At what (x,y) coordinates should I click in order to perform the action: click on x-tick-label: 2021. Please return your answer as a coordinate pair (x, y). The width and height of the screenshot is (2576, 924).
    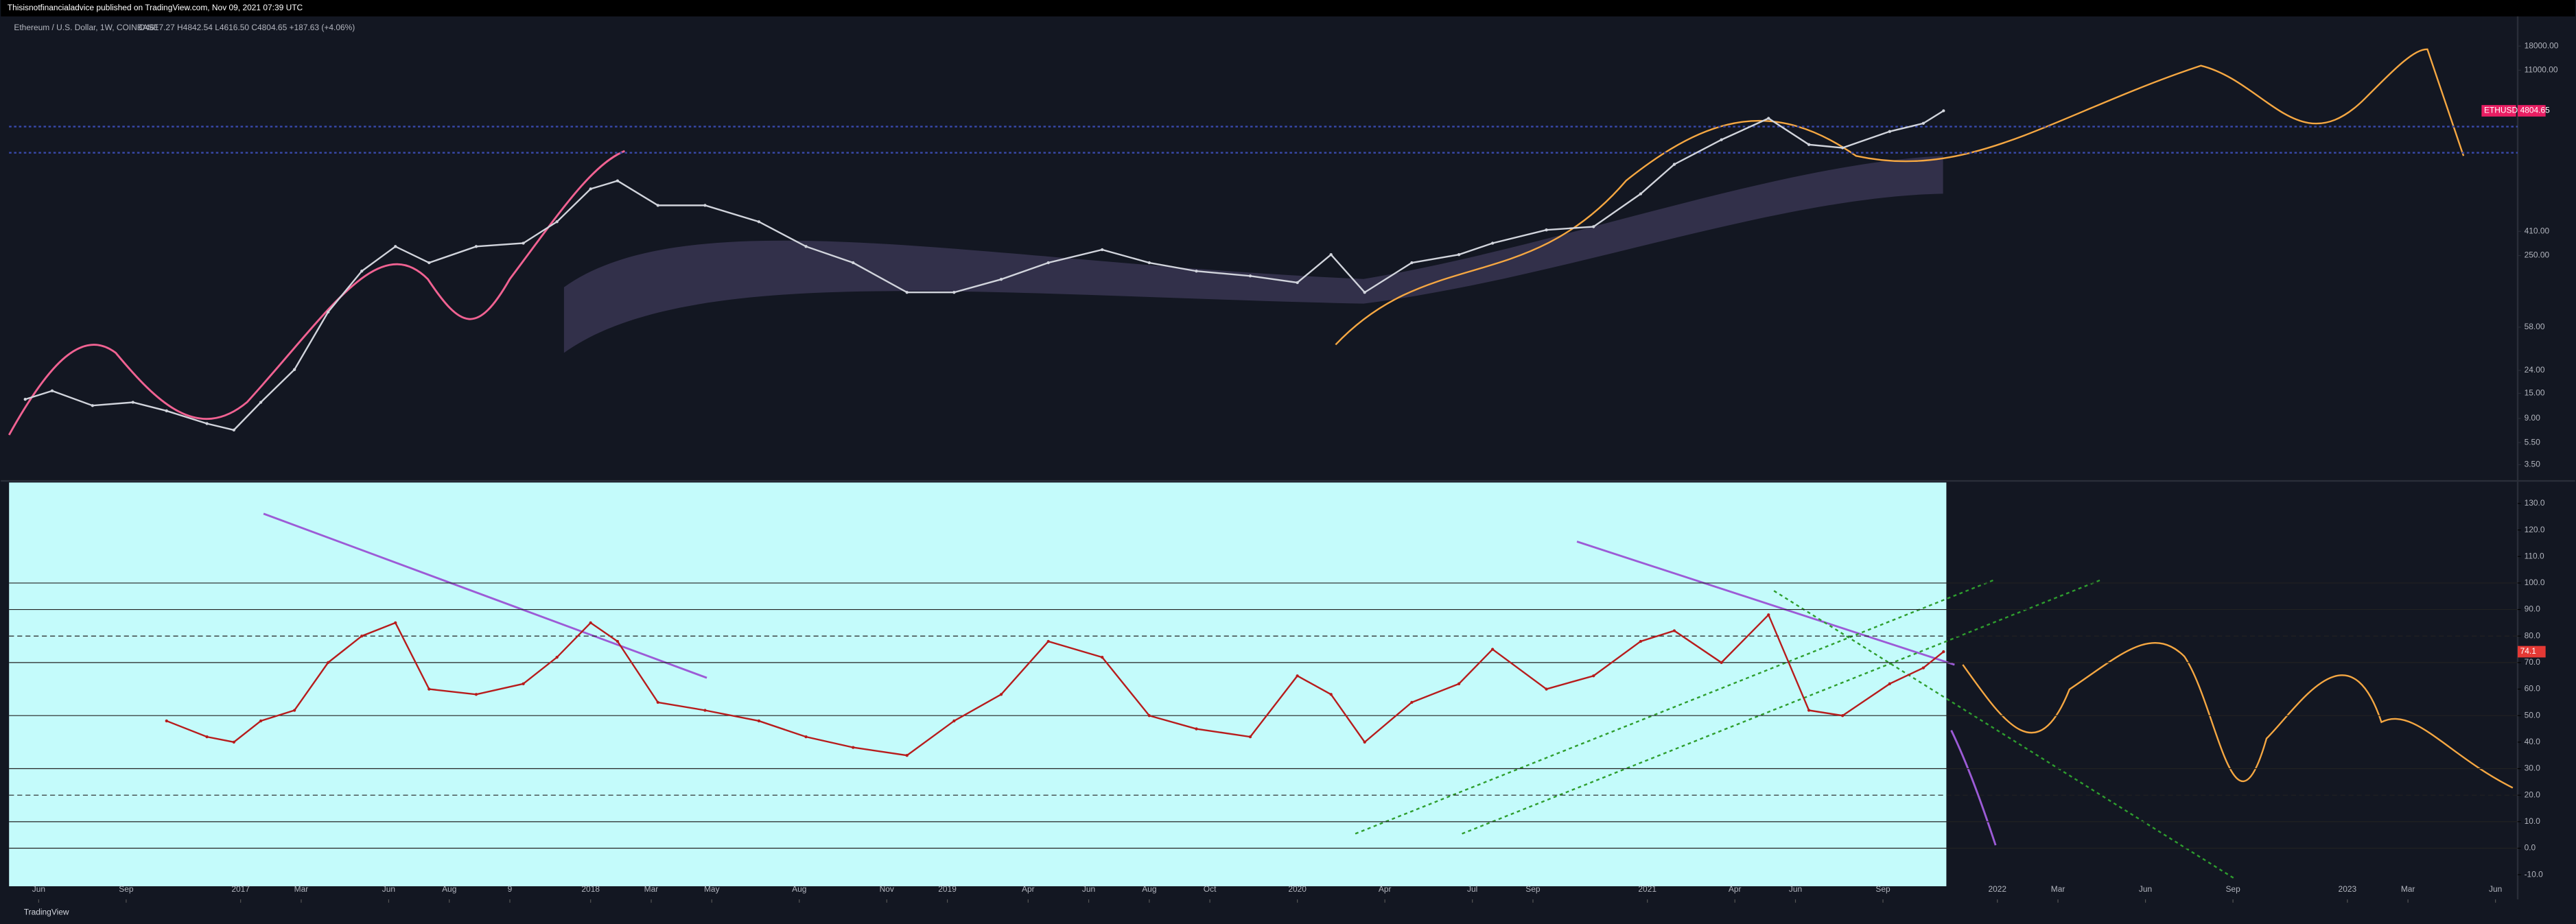
    Looking at the image, I should click on (1647, 889).